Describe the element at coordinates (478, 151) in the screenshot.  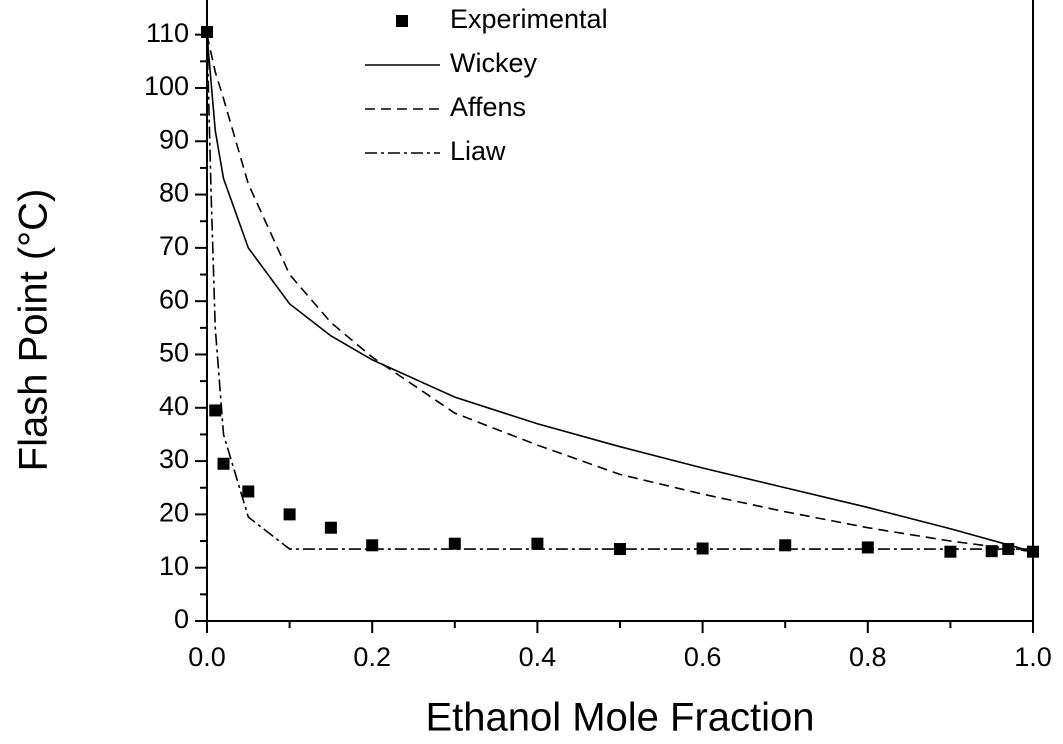
I see `legend-label: Liaw` at that location.